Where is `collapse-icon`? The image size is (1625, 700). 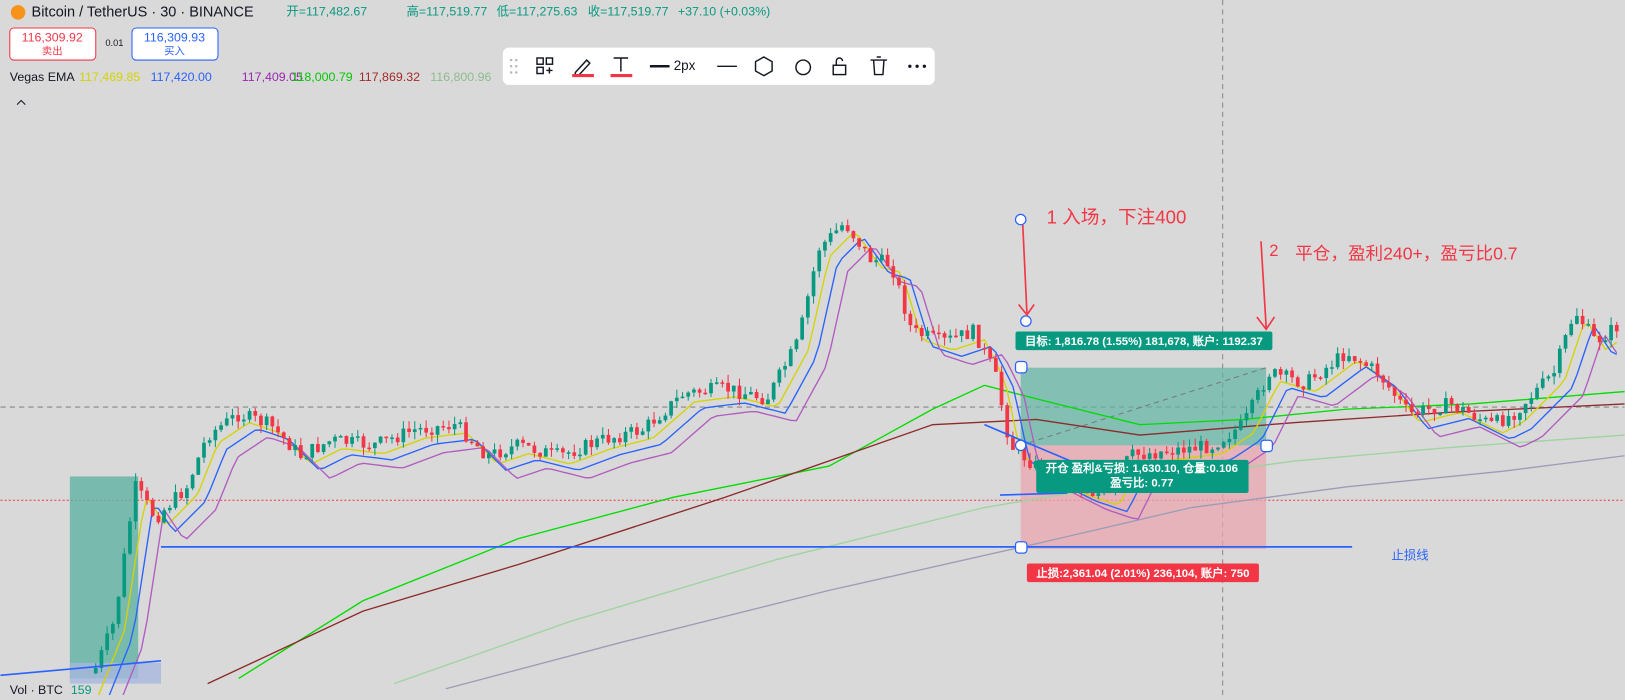 collapse-icon is located at coordinates (21, 102).